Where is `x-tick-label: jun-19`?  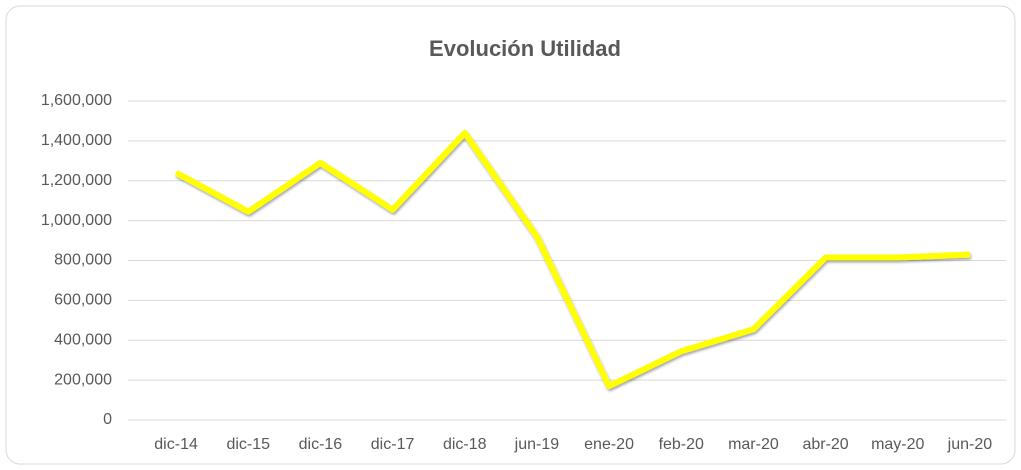
x-tick-label: jun-19 is located at coordinates (537, 444).